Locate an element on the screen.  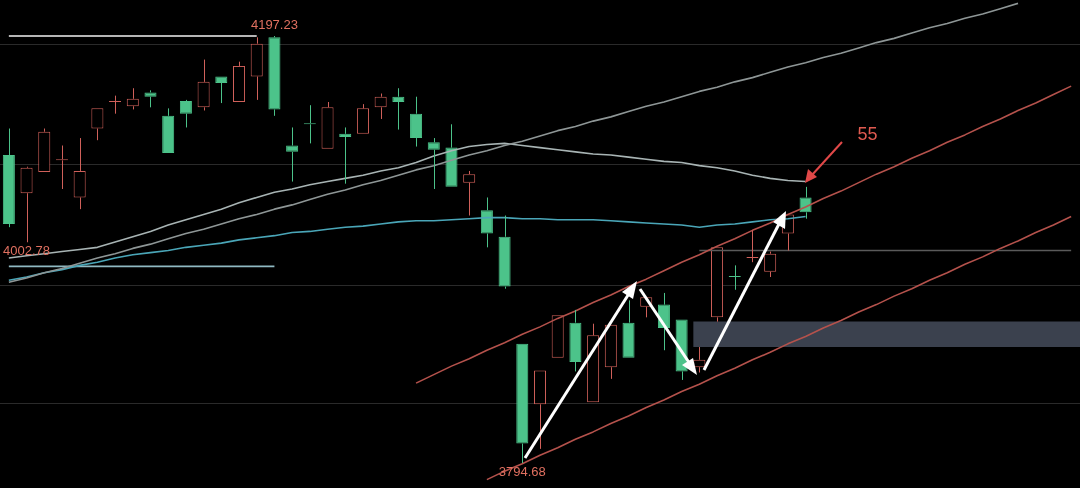
annotation: 55 is located at coordinates (867, 133).